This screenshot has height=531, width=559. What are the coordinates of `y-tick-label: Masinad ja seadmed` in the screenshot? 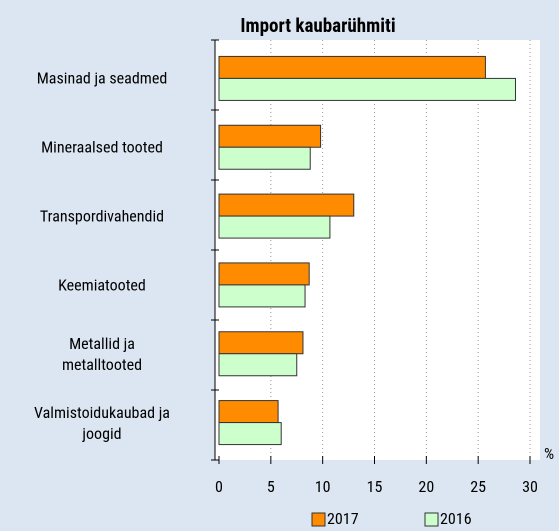 It's located at (102, 78).